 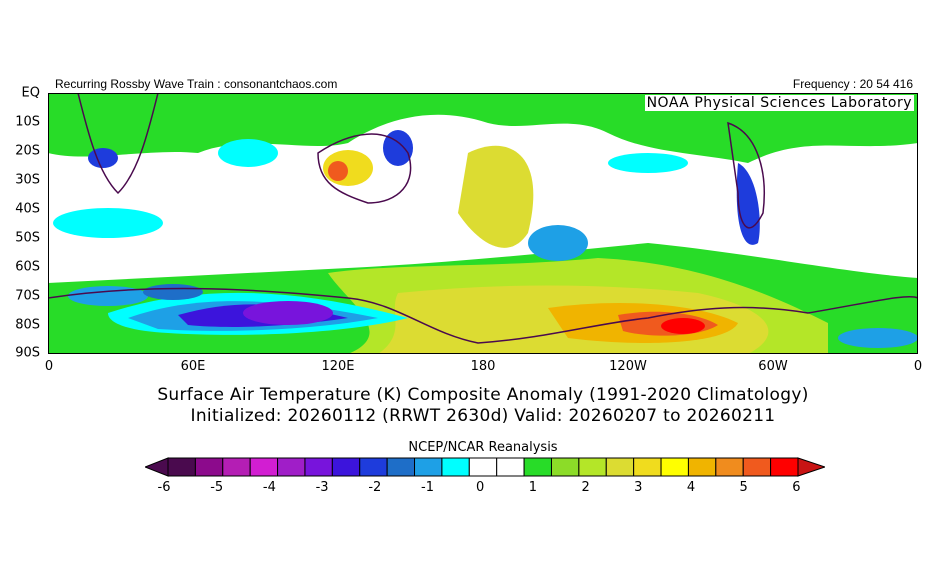 What do you see at coordinates (638, 487) in the screenshot?
I see `colorbar-tick: 3` at bounding box center [638, 487].